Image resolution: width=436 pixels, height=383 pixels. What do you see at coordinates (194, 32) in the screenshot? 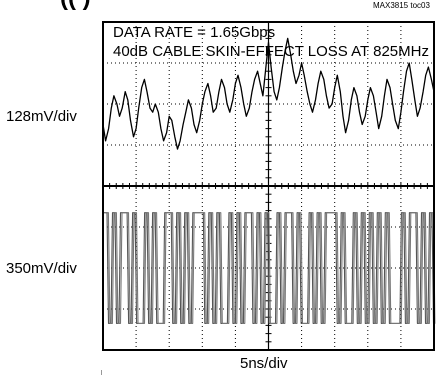
I see `annotation-data-rate: DATA RATE = 1.65Gbps` at bounding box center [194, 32].